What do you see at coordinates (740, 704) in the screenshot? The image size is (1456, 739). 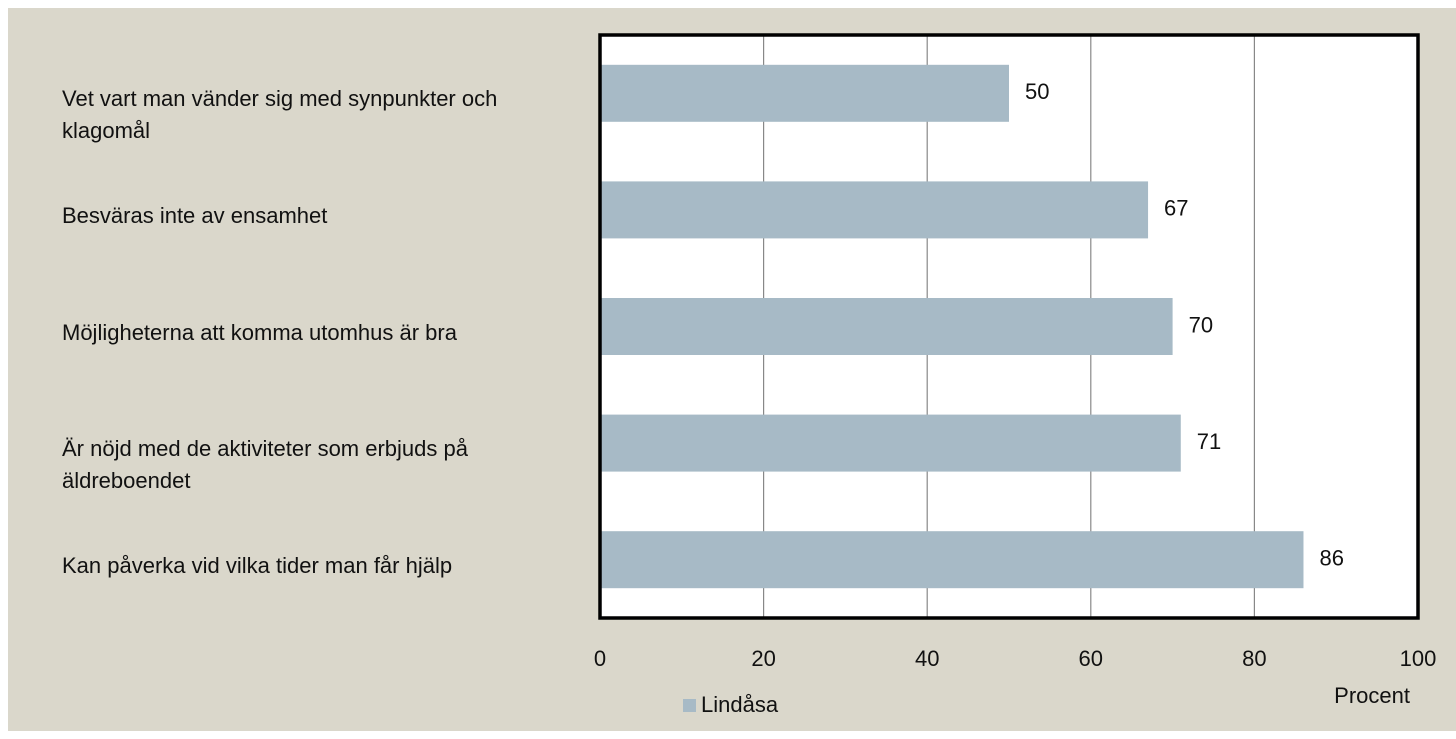 I see `legend-label: Lindåsa` at bounding box center [740, 704].